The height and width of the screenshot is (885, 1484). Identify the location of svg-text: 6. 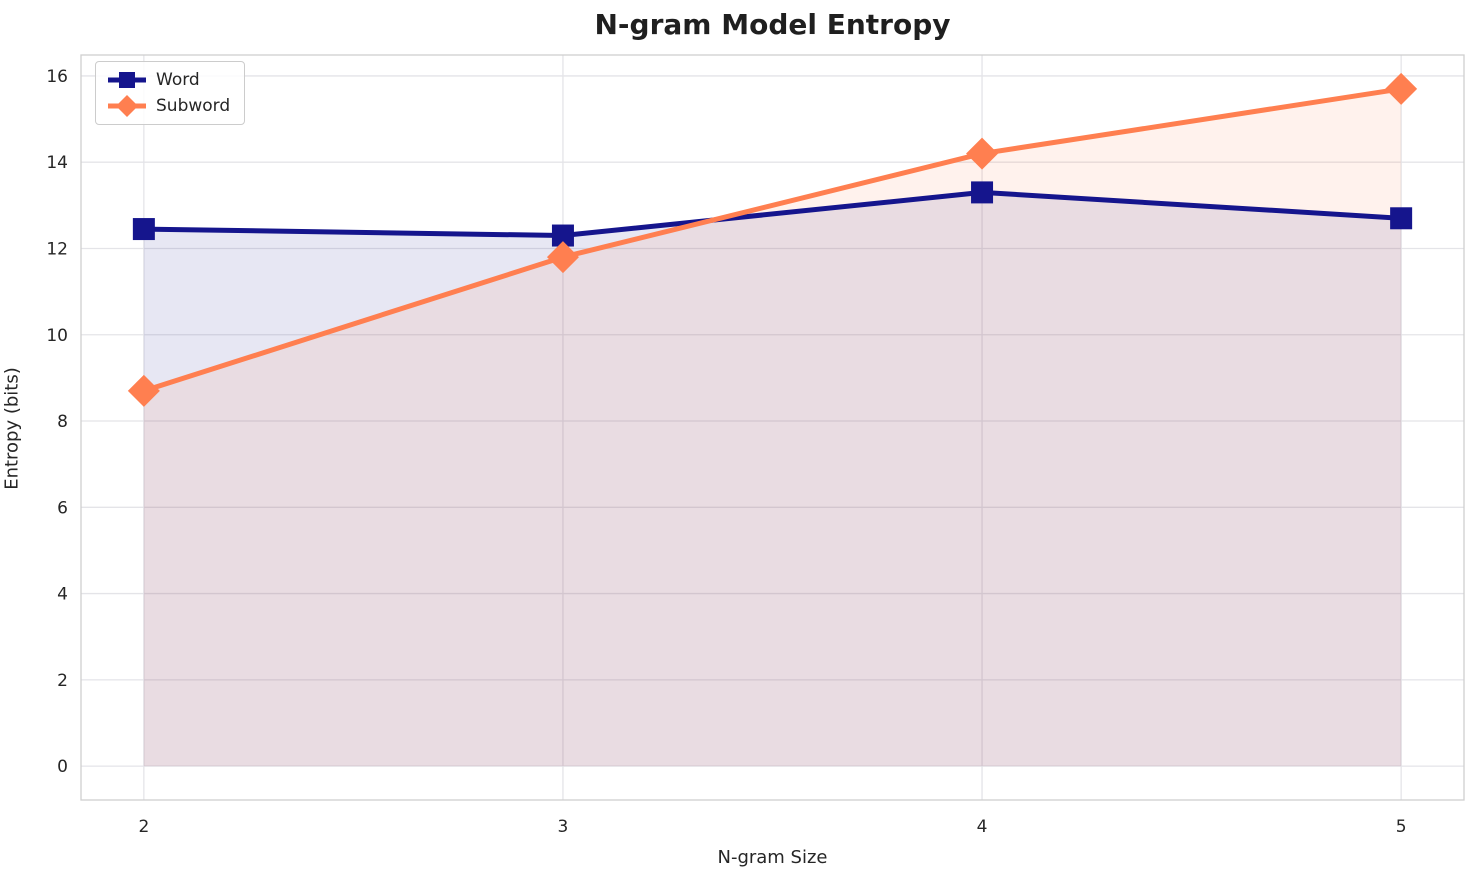
(62, 508).